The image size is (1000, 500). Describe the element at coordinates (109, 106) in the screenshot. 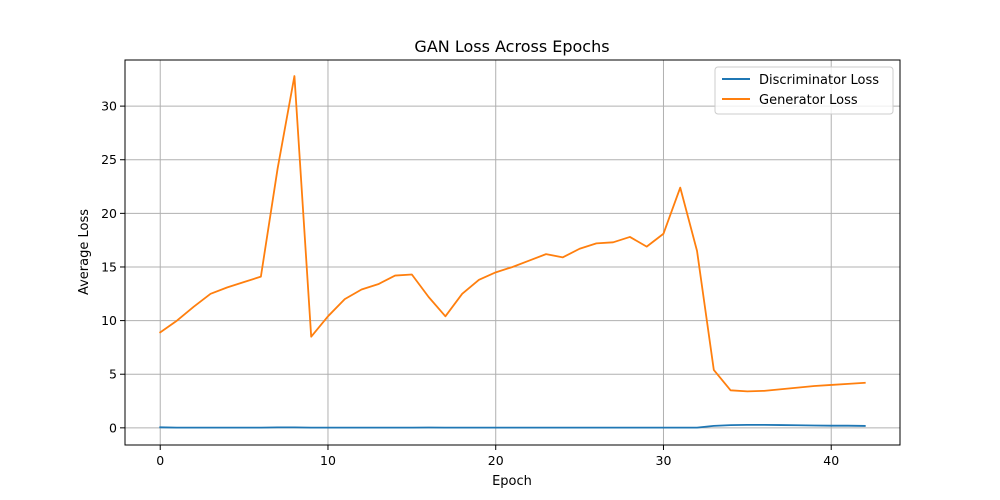

I see `y-tick-label: 30` at that location.